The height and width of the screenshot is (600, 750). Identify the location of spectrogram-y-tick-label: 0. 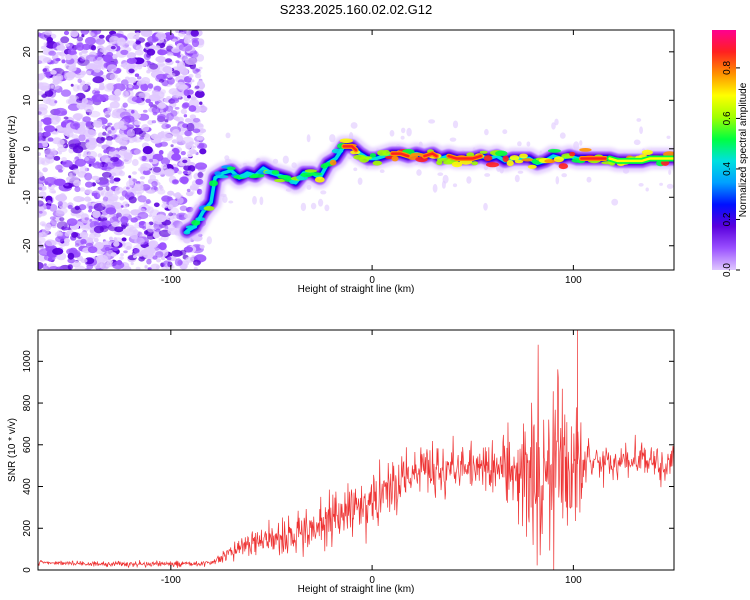
(27, 149).